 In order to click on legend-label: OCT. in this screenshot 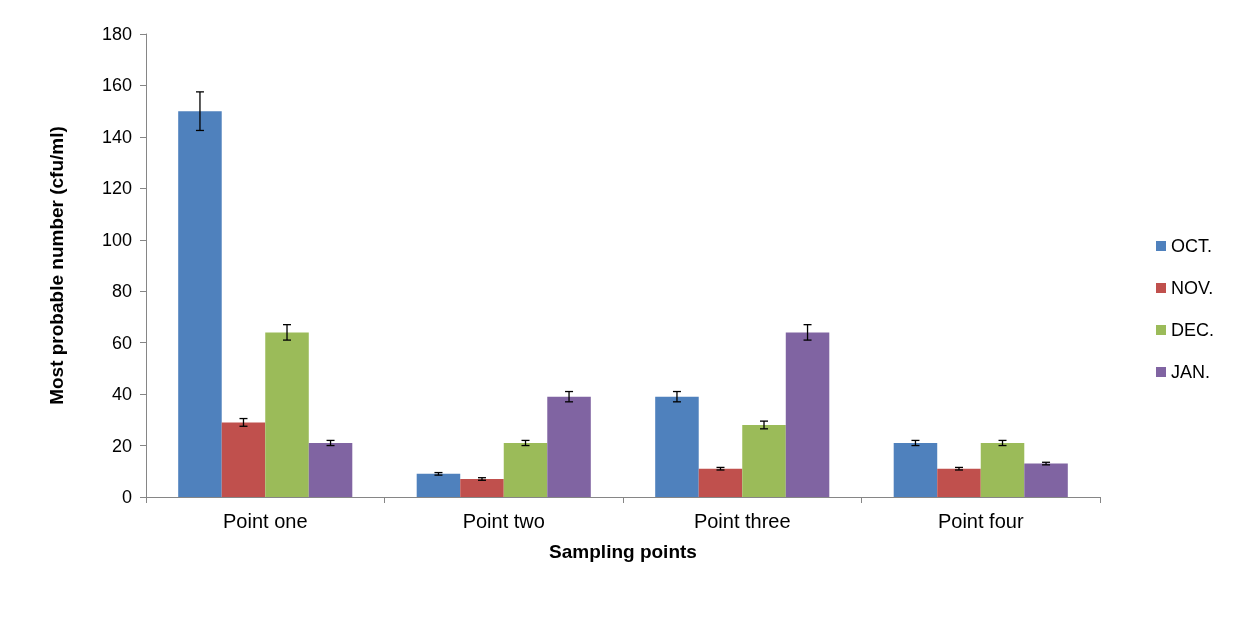, I will do `click(1192, 246)`.